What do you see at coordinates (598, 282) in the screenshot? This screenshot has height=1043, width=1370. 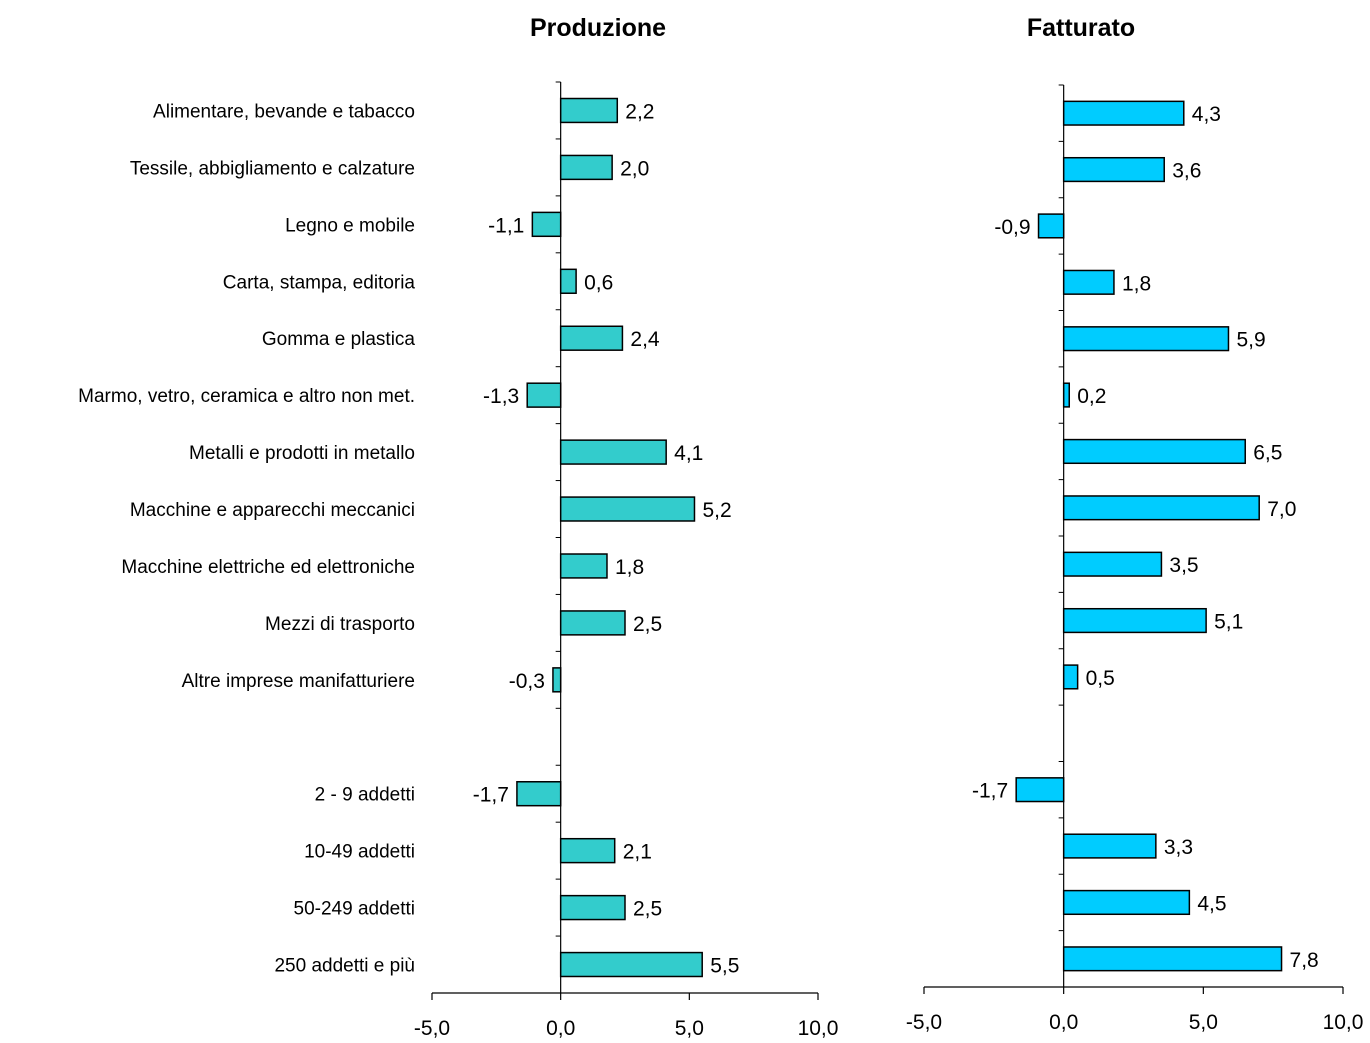 I see `data-label: 0,6` at bounding box center [598, 282].